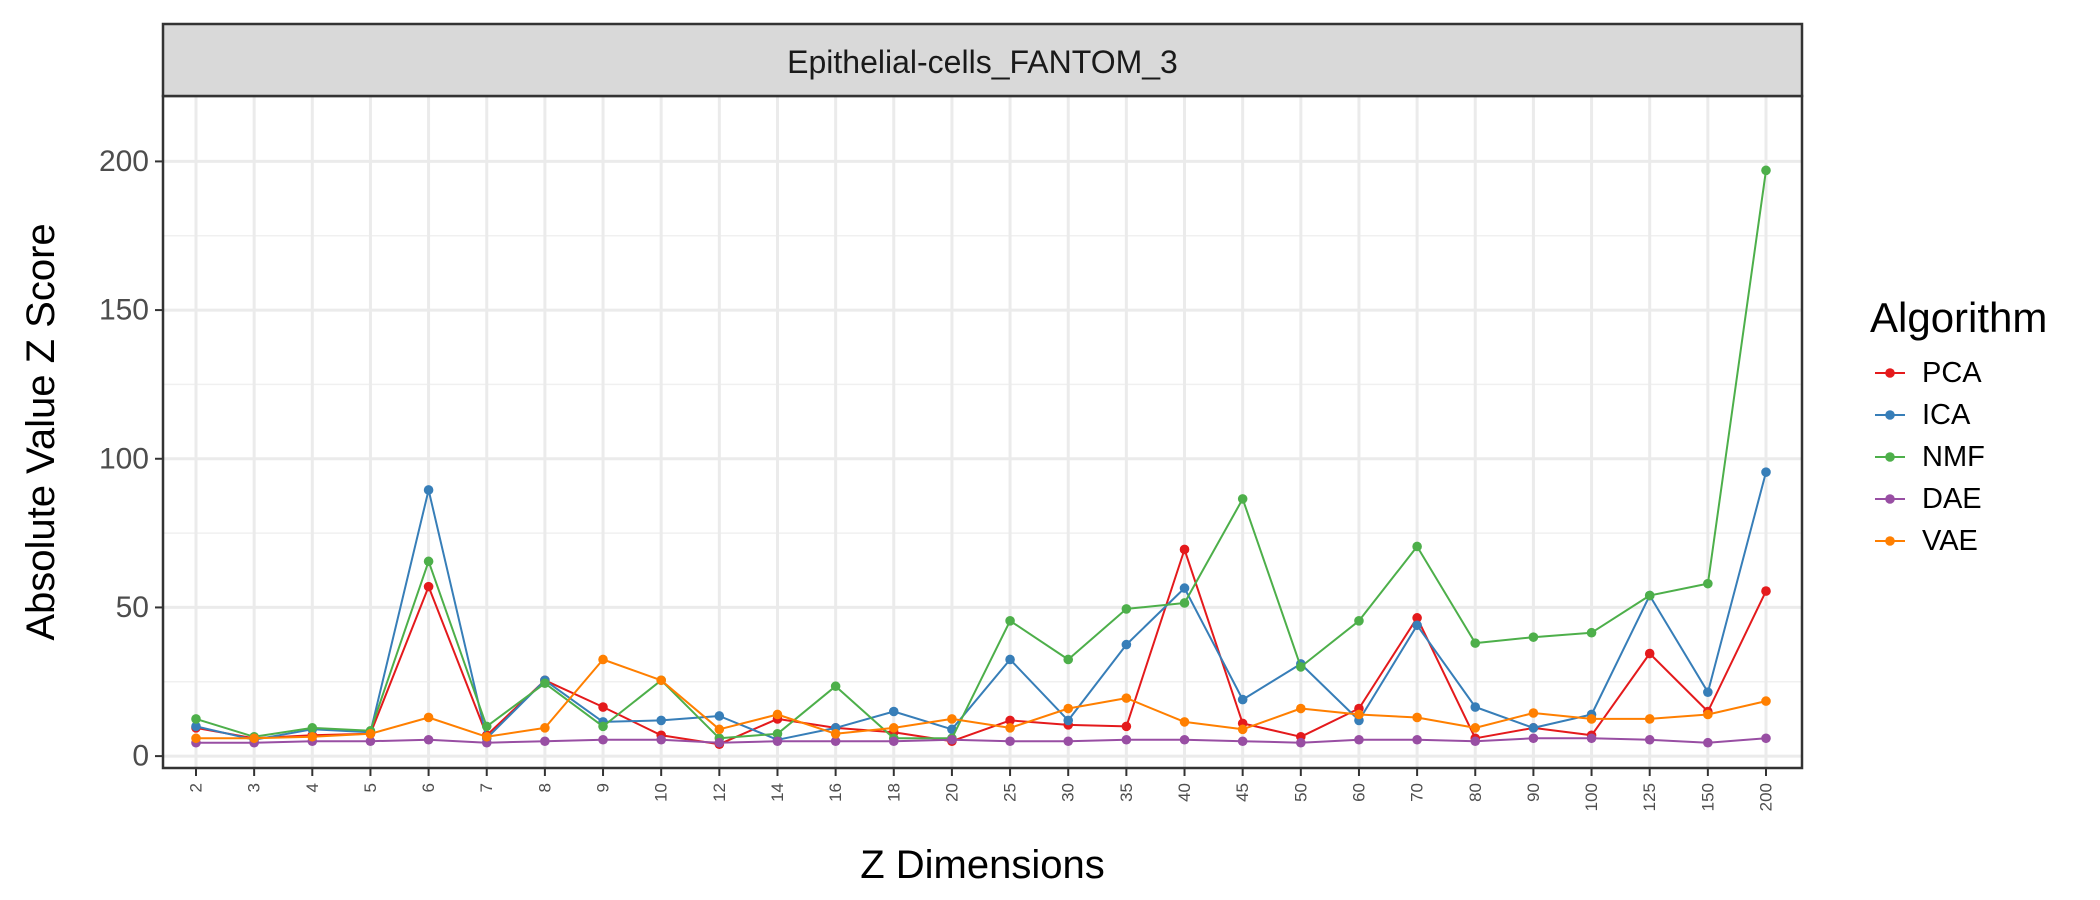  I want to click on legend-label: VAE, so click(1950, 541).